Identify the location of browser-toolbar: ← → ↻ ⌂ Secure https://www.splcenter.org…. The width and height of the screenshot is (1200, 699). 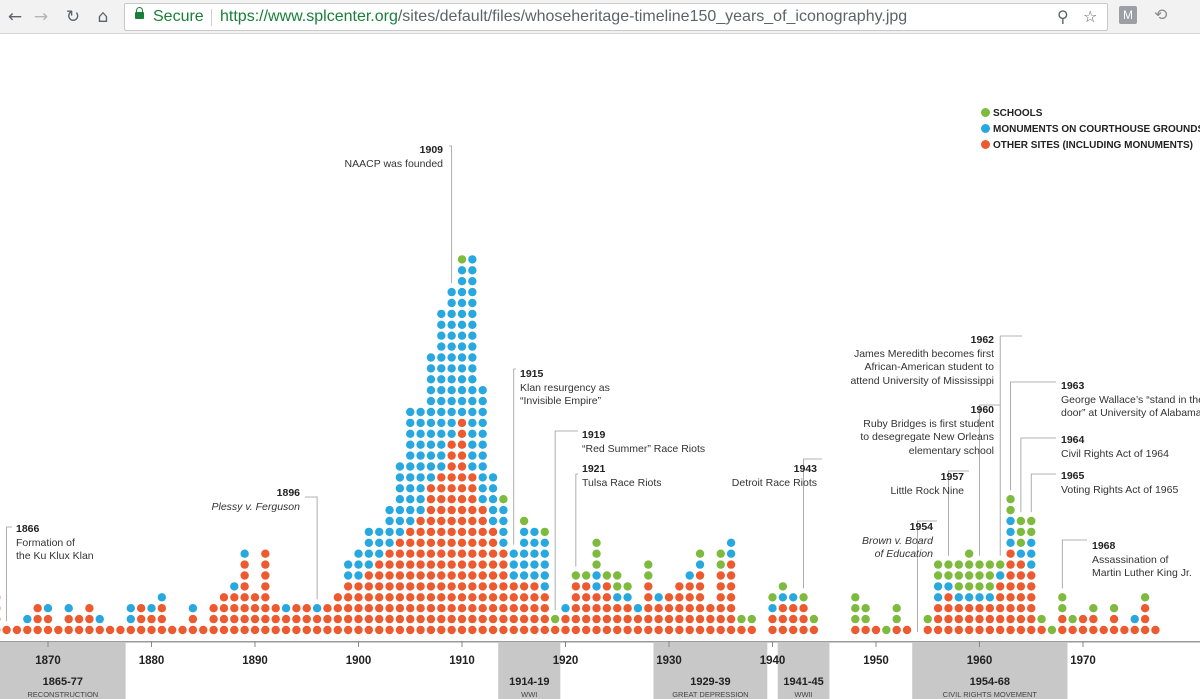
(600, 17).